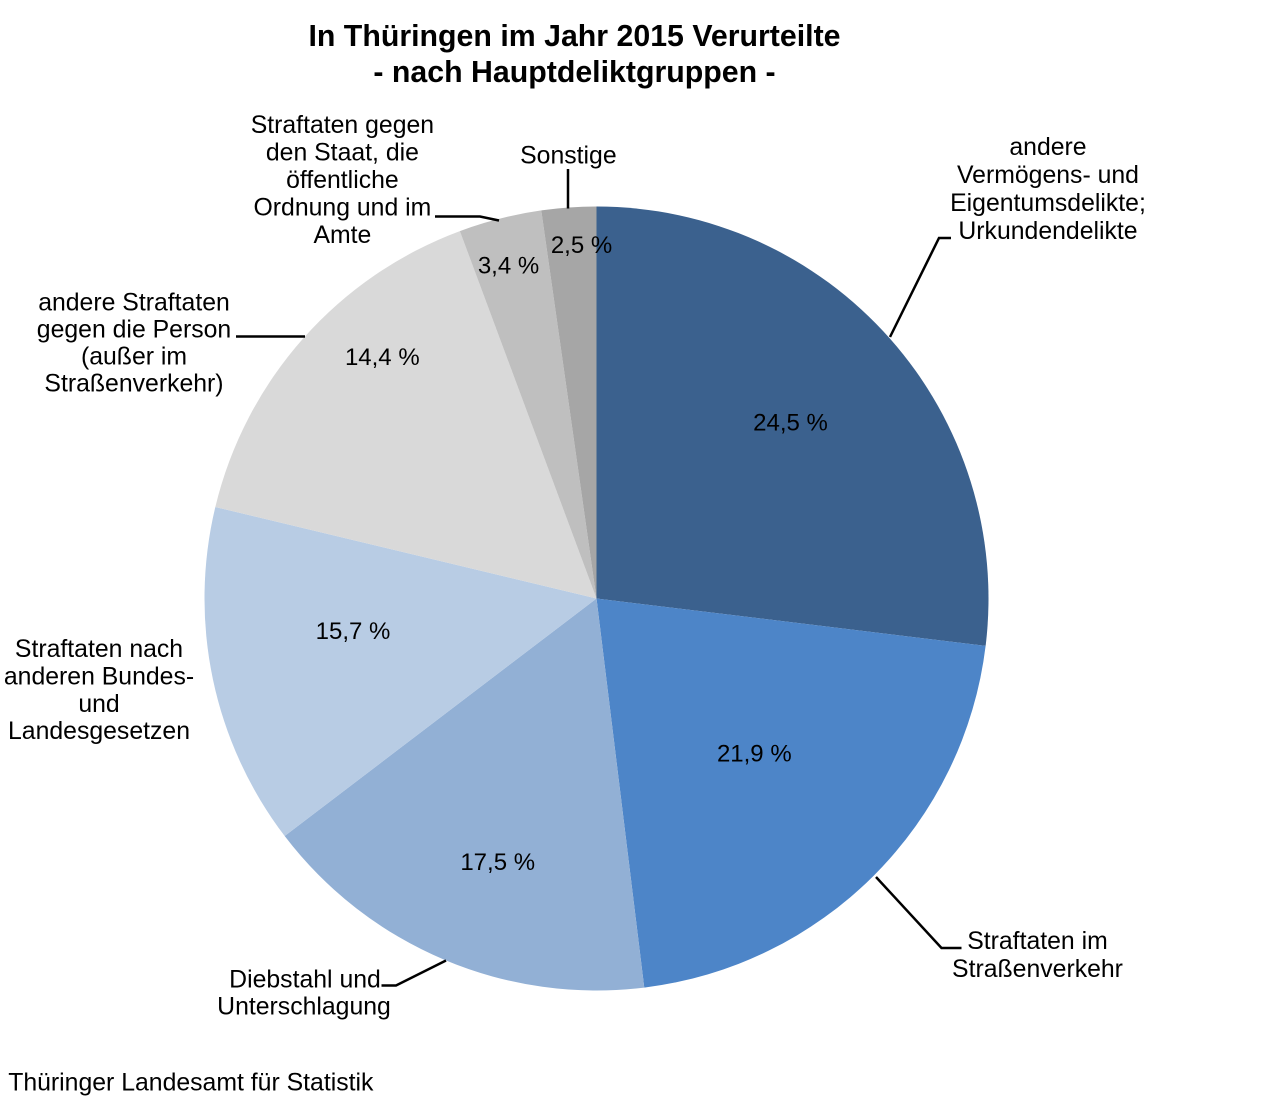 The image size is (1280, 1102). Describe the element at coordinates (342, 180) in the screenshot. I see `svg-text: öffentliche` at that location.